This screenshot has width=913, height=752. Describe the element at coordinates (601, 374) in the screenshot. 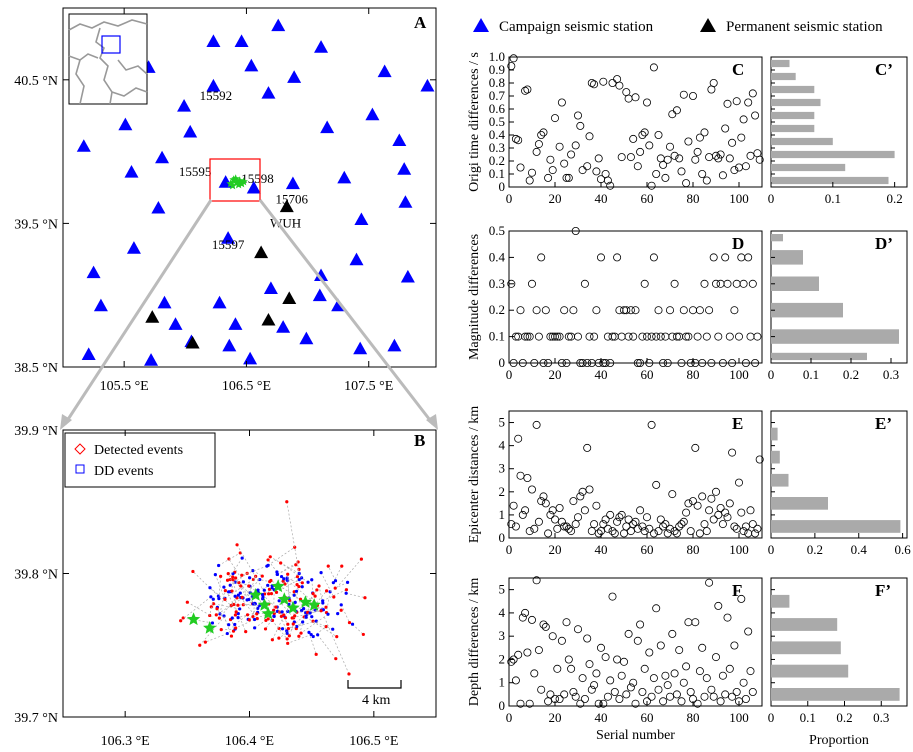

I see `scatter-xtick-label: 40` at that location.